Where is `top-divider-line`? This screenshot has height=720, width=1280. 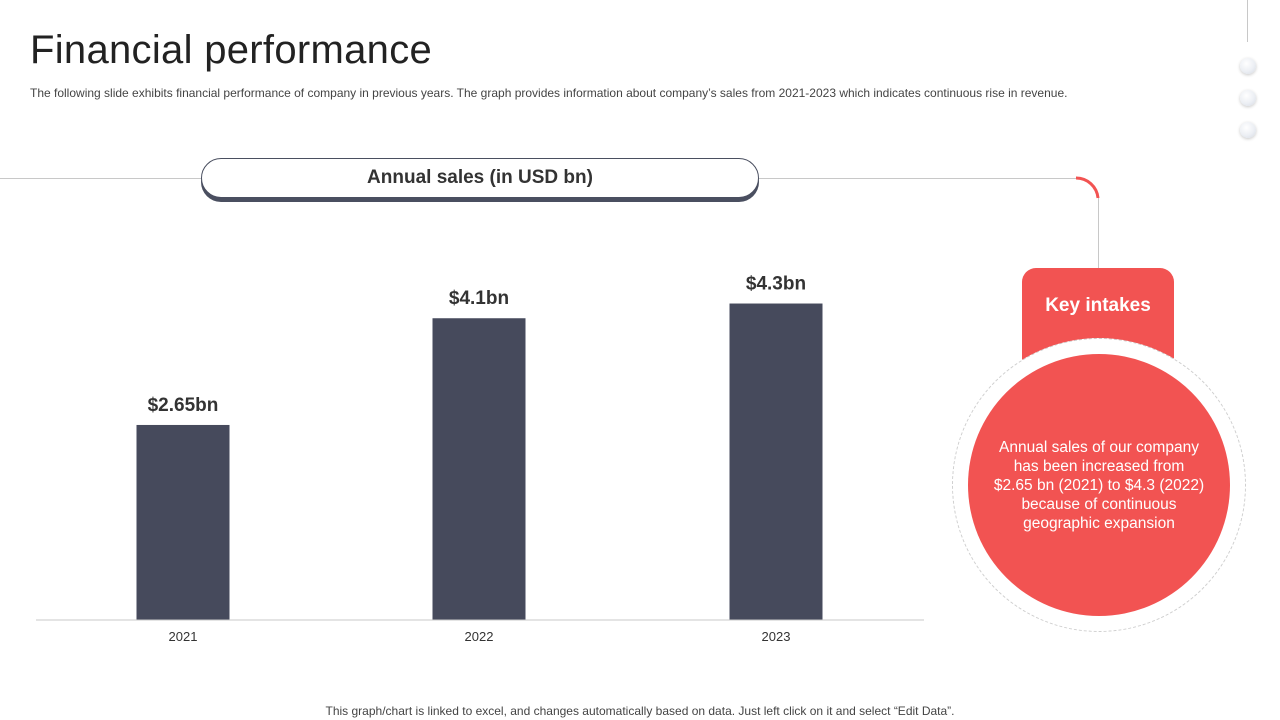
top-divider-line is located at coordinates (1247, 21).